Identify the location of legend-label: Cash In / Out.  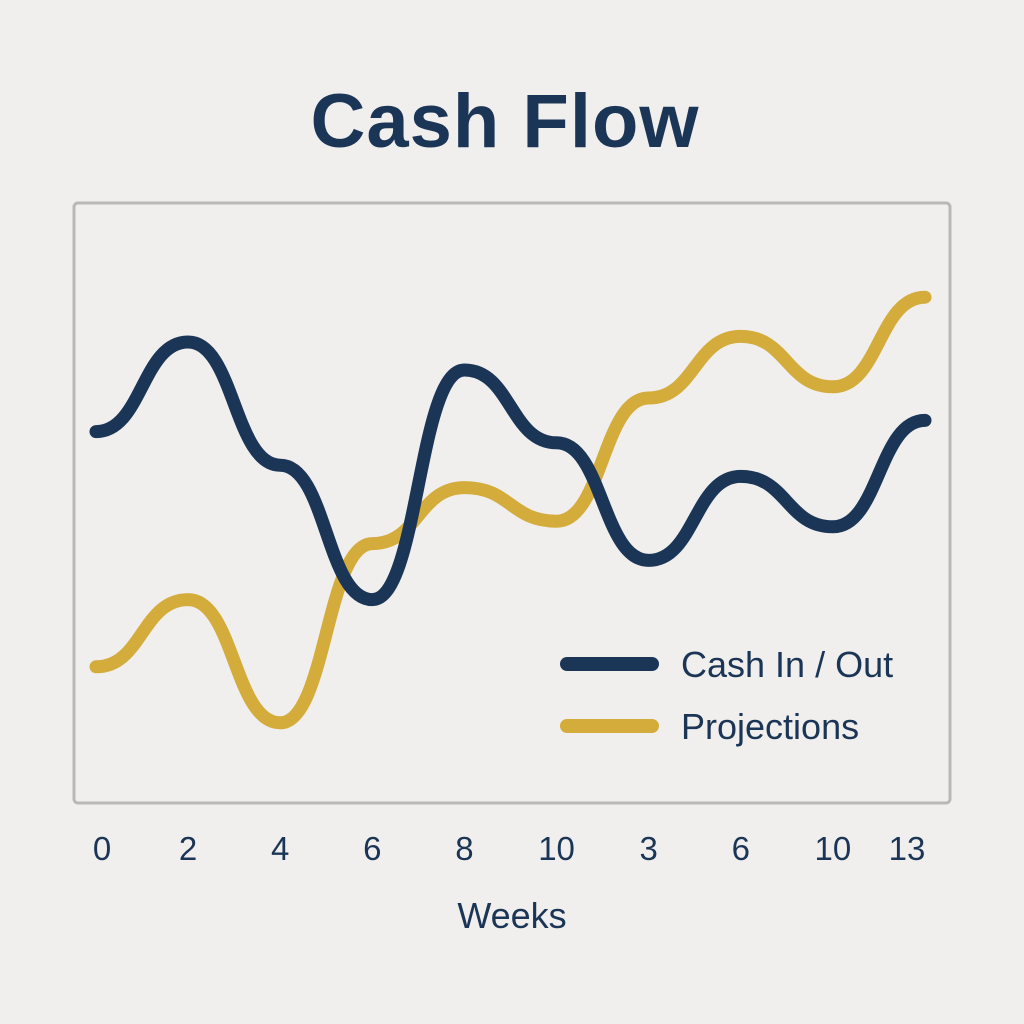
(787, 664).